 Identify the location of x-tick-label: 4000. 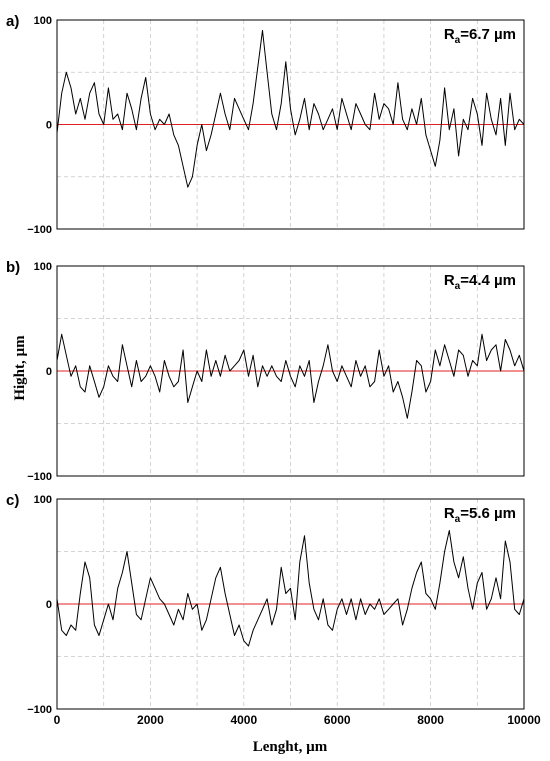
(243, 720).